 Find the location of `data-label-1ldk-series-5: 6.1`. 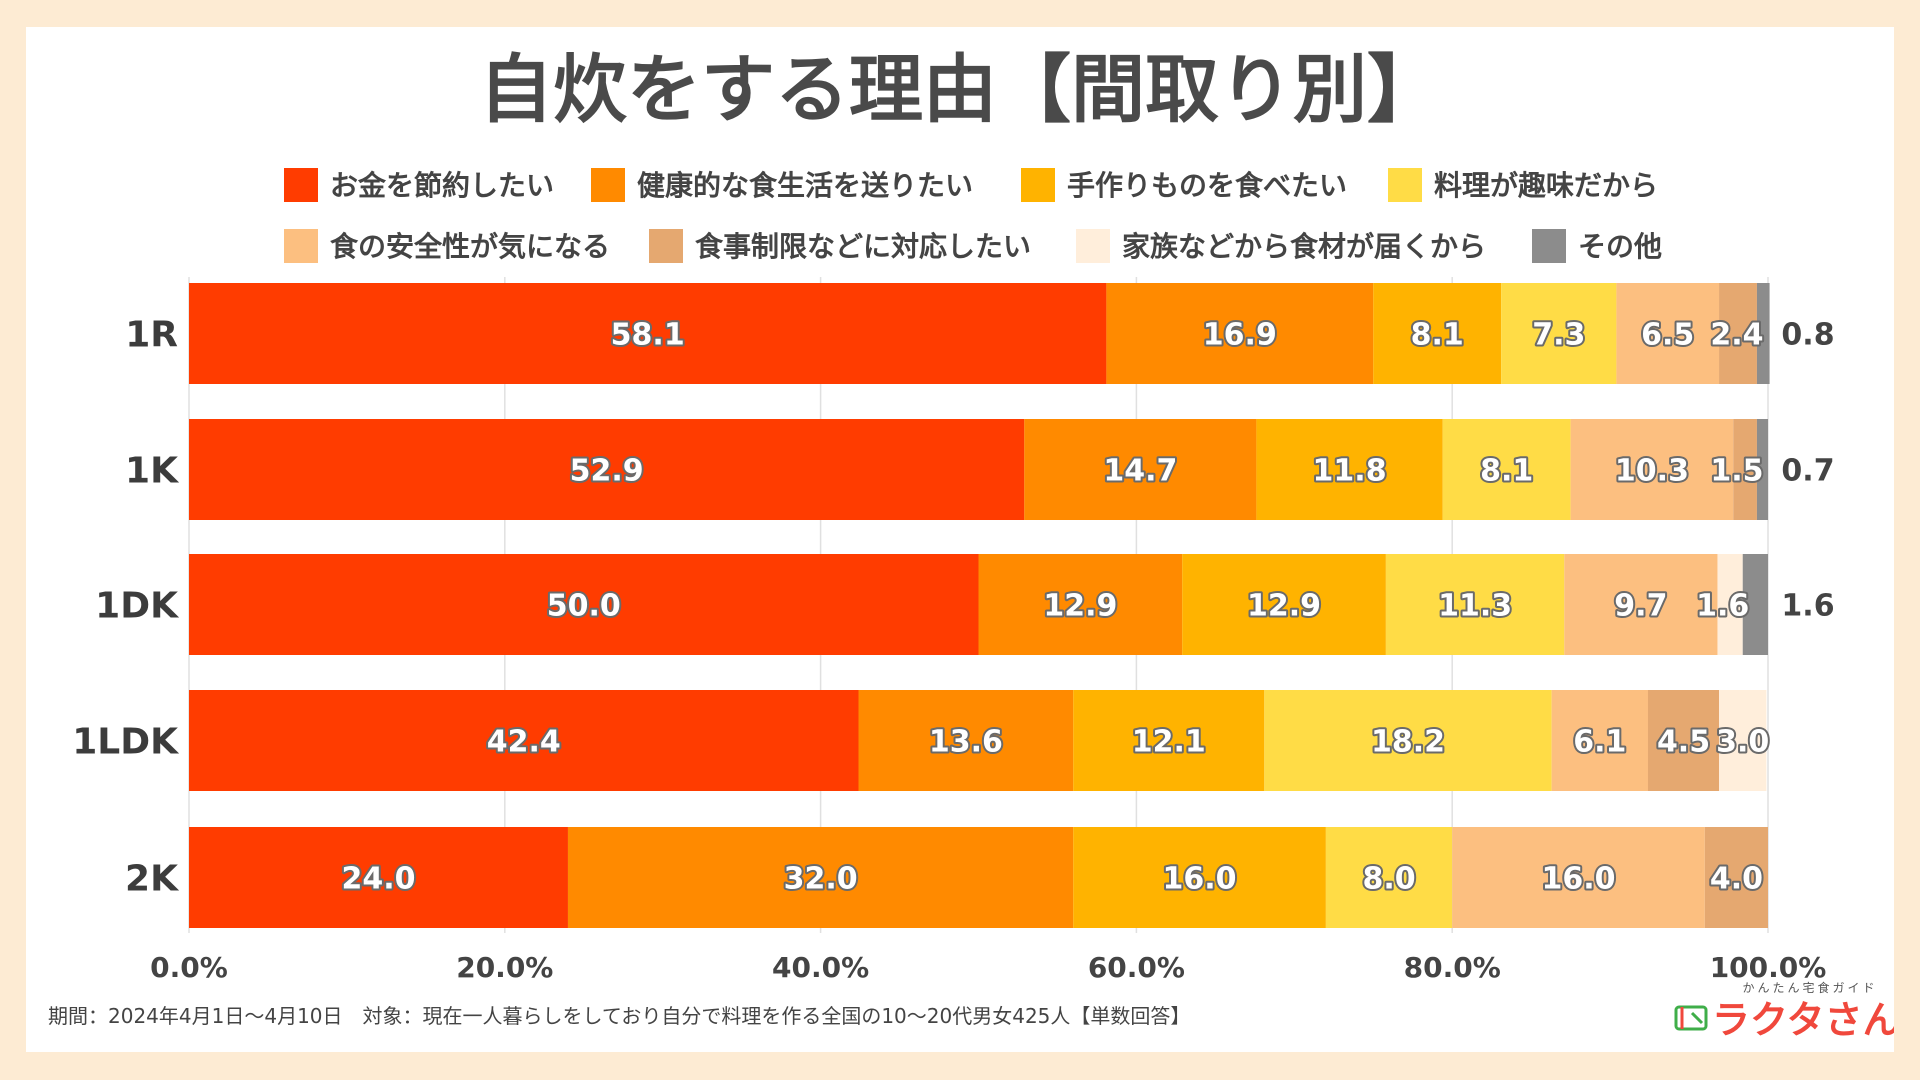

data-label-1ldk-series-5: 6.1 is located at coordinates (1599, 742).